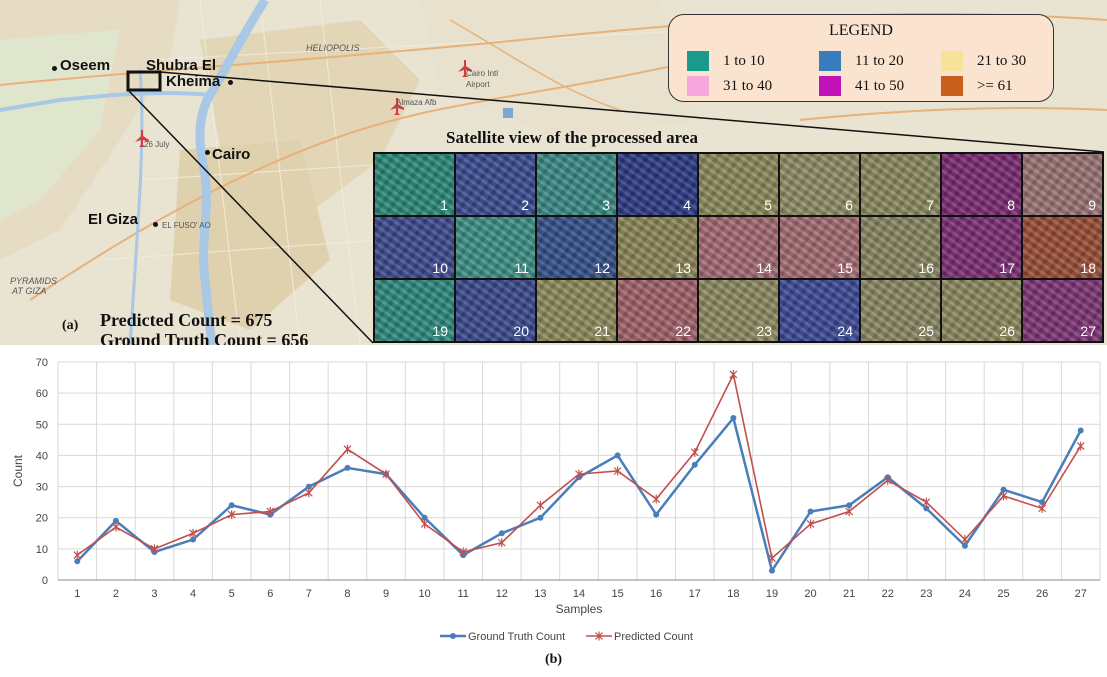  Describe the element at coordinates (181, 65) in the screenshot. I see `map-label-shubra: Shubra El` at that location.